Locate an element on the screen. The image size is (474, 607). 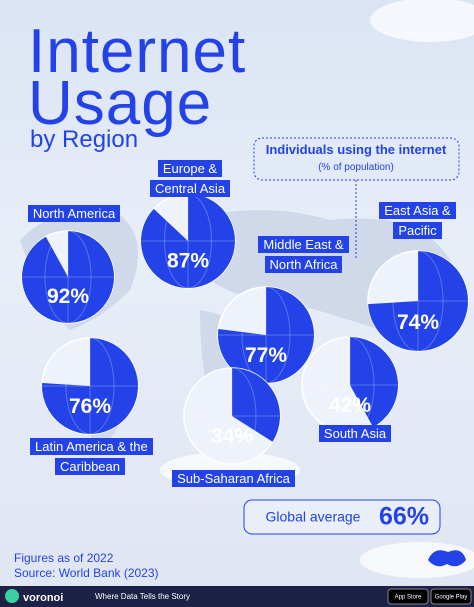
region-label-text: Middle East & North Africa is located at coordinates (303, 254).